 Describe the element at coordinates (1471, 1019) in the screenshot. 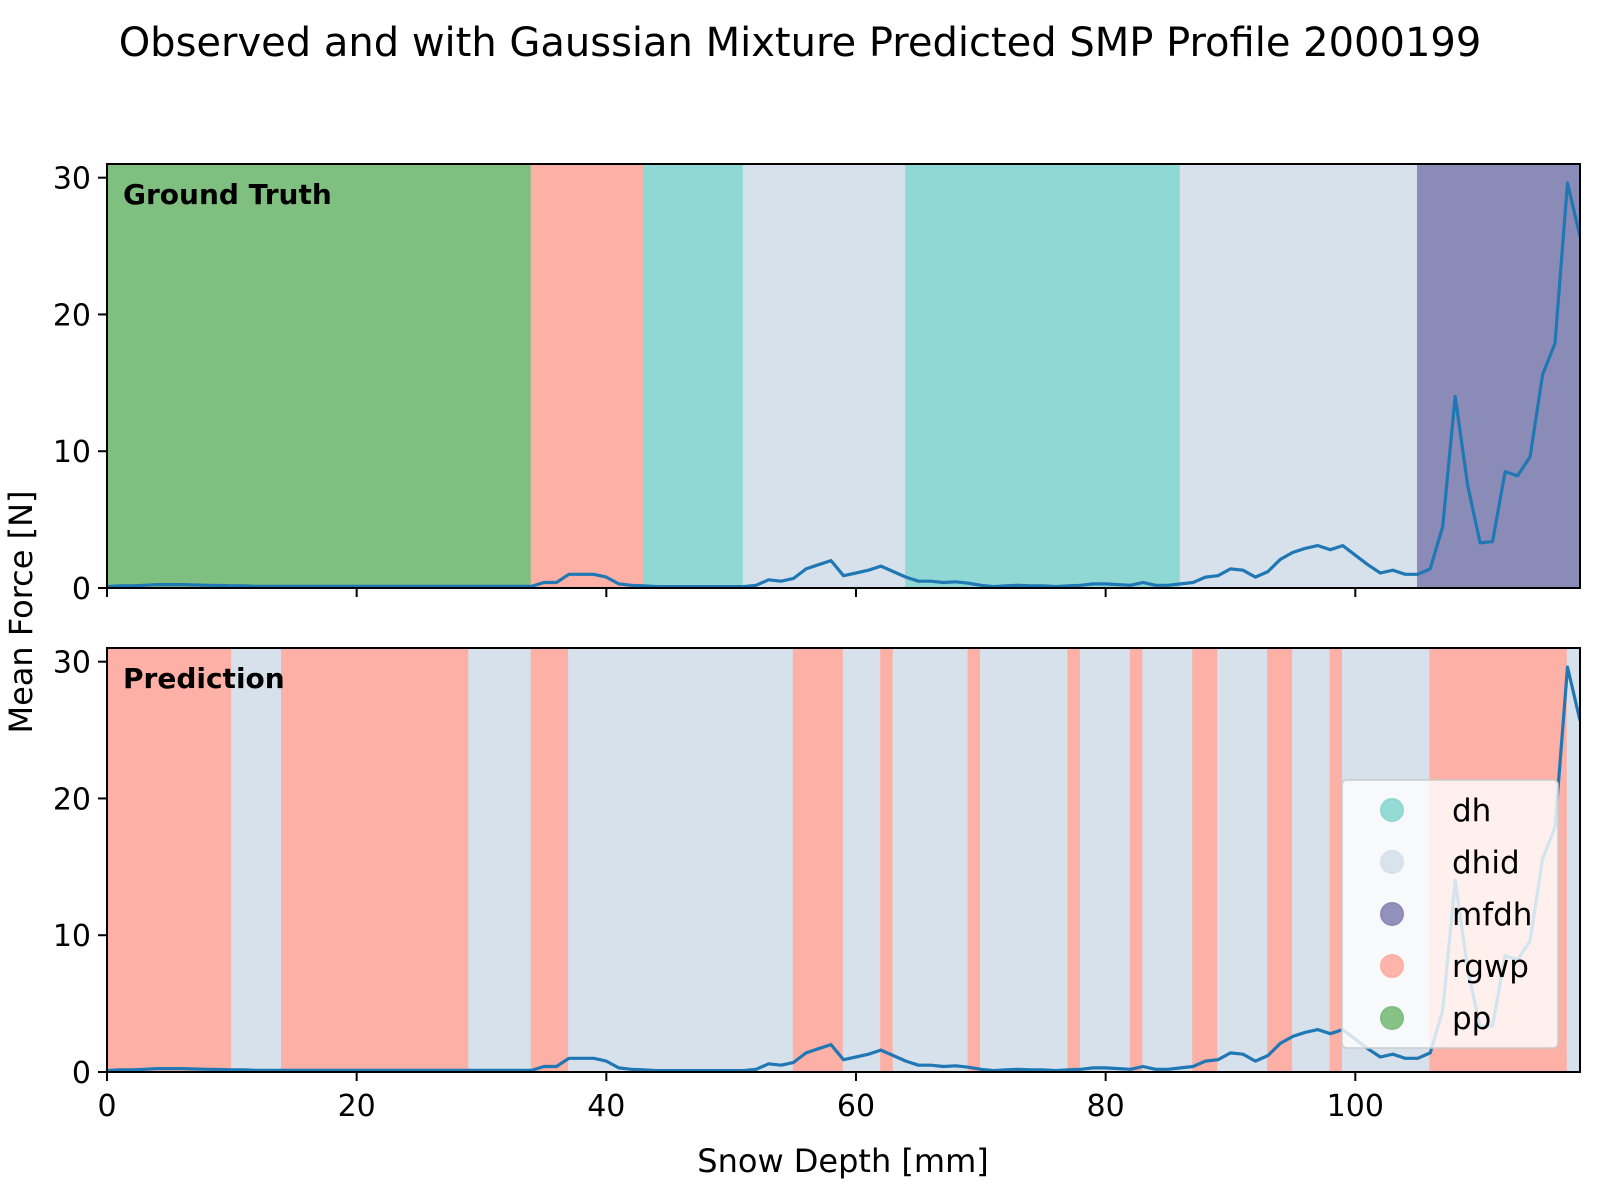

I see `legend-label-pp: pp` at that location.